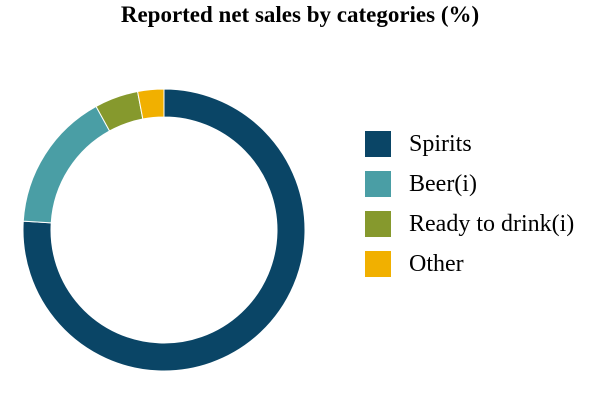  Describe the element at coordinates (378, 144) in the screenshot. I see `legend-swatch-spirits` at that location.